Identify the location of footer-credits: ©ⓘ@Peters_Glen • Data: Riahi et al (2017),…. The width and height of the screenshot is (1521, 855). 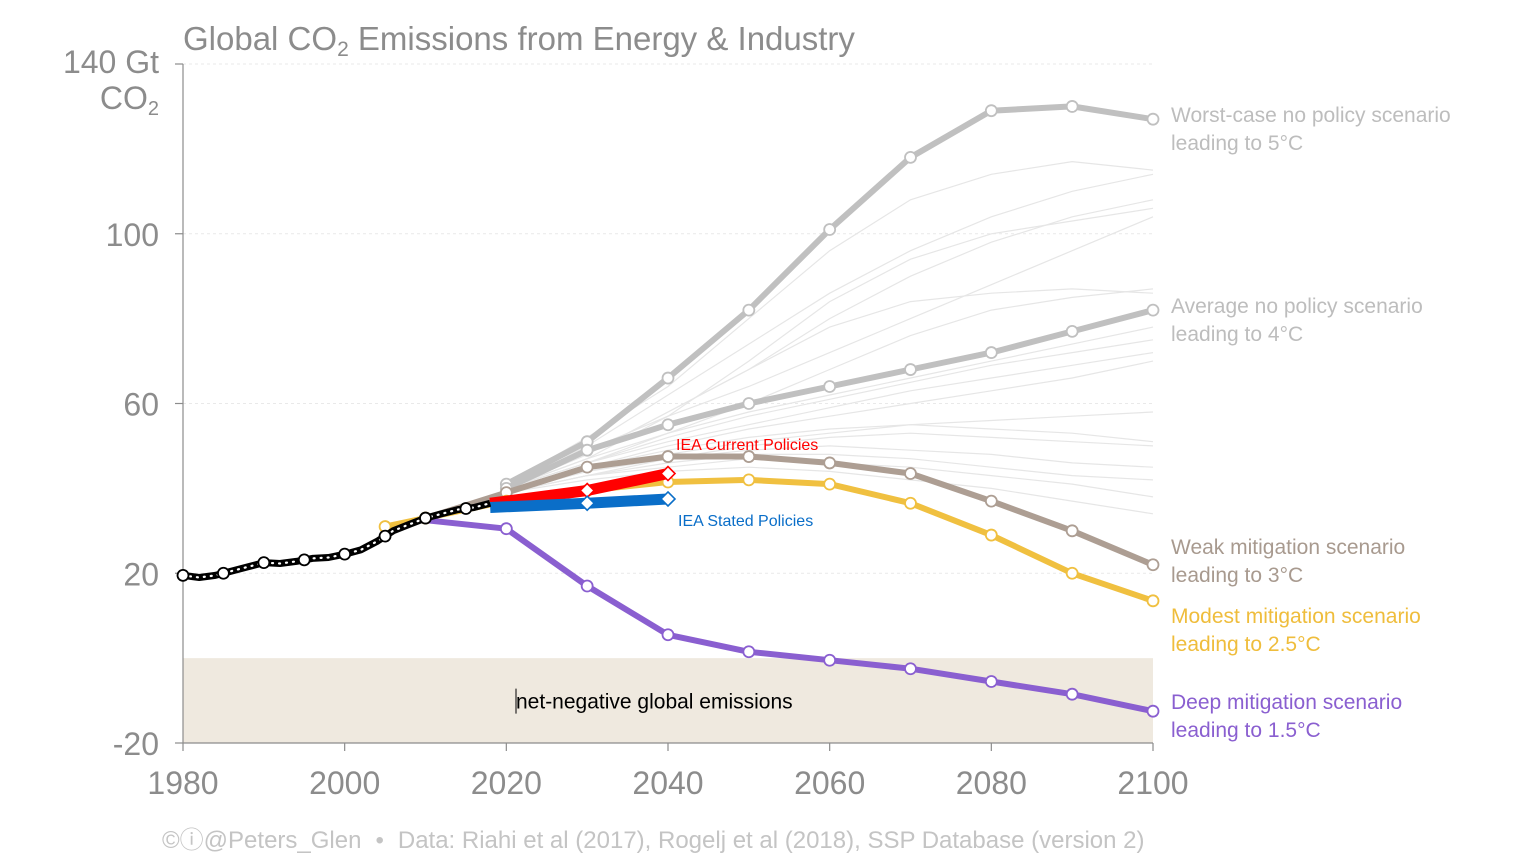
(653, 837).